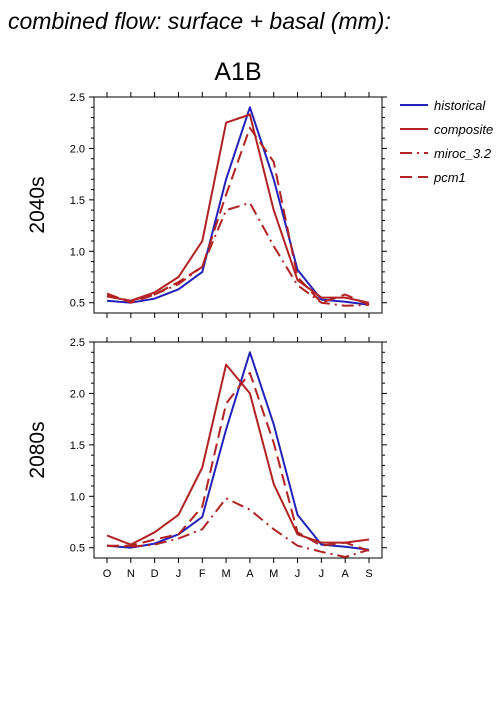 This screenshot has width=501, height=709. I want to click on x-tick-label: S, so click(368, 574).